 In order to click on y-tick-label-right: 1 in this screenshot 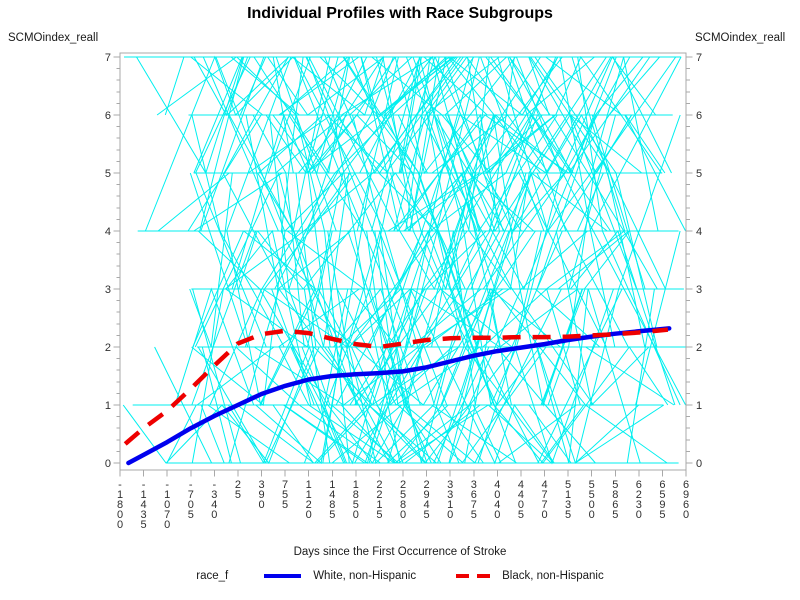, I will do `click(699, 406)`.